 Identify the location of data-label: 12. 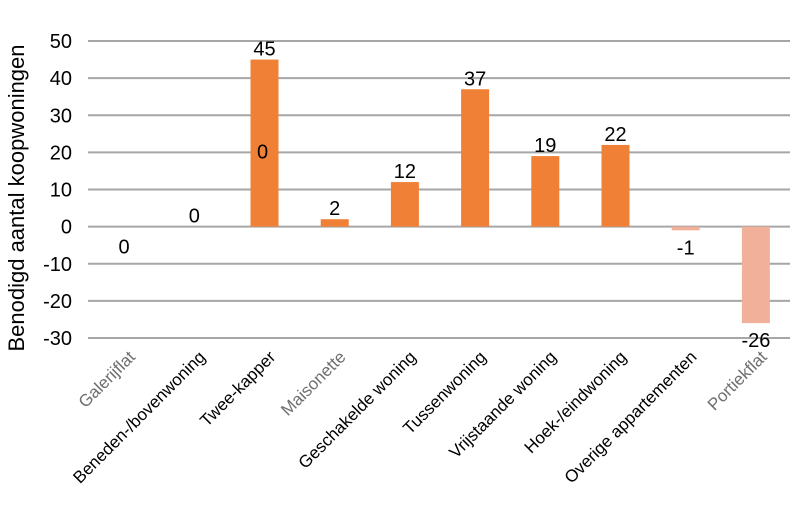
(405, 172).